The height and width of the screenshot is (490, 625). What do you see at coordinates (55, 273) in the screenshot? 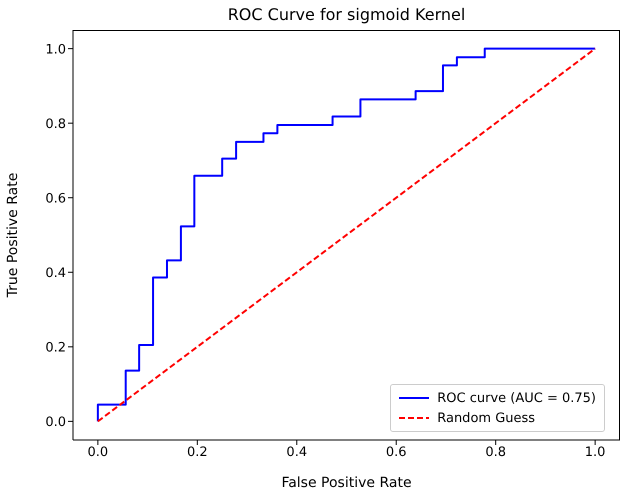
I see `y-tick-label: 0.4` at bounding box center [55, 273].